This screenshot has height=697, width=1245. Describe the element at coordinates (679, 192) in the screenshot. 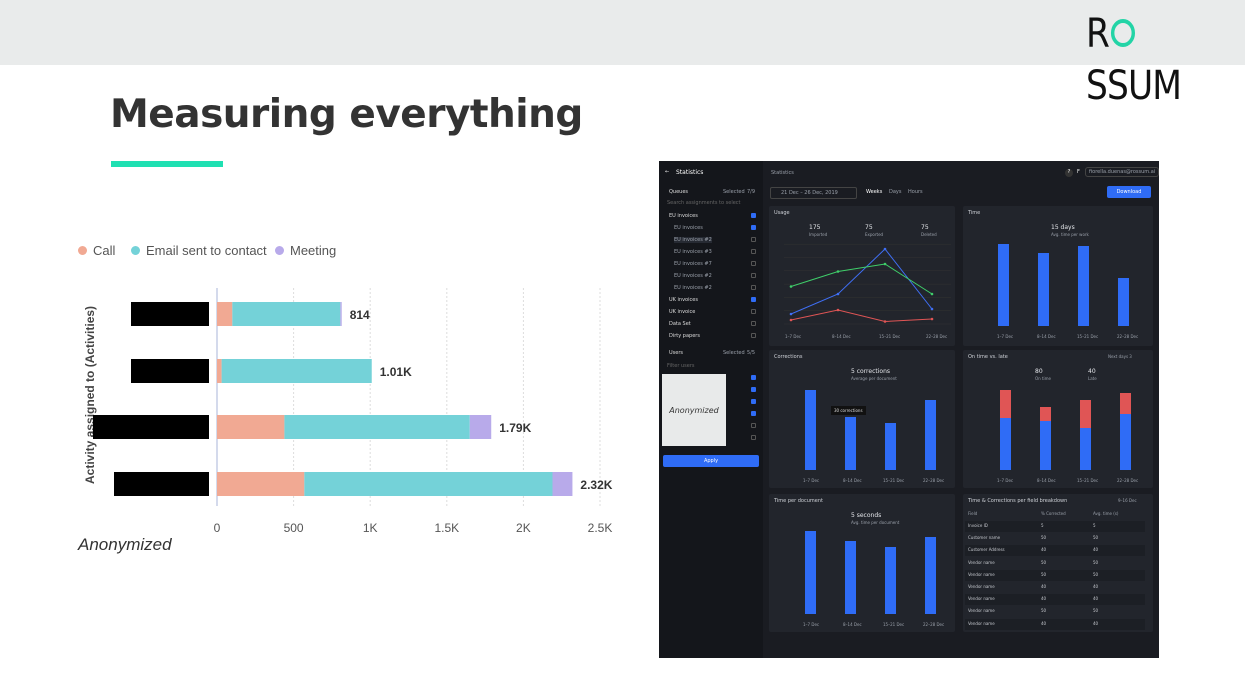

I see `queues-label: Queues` at that location.